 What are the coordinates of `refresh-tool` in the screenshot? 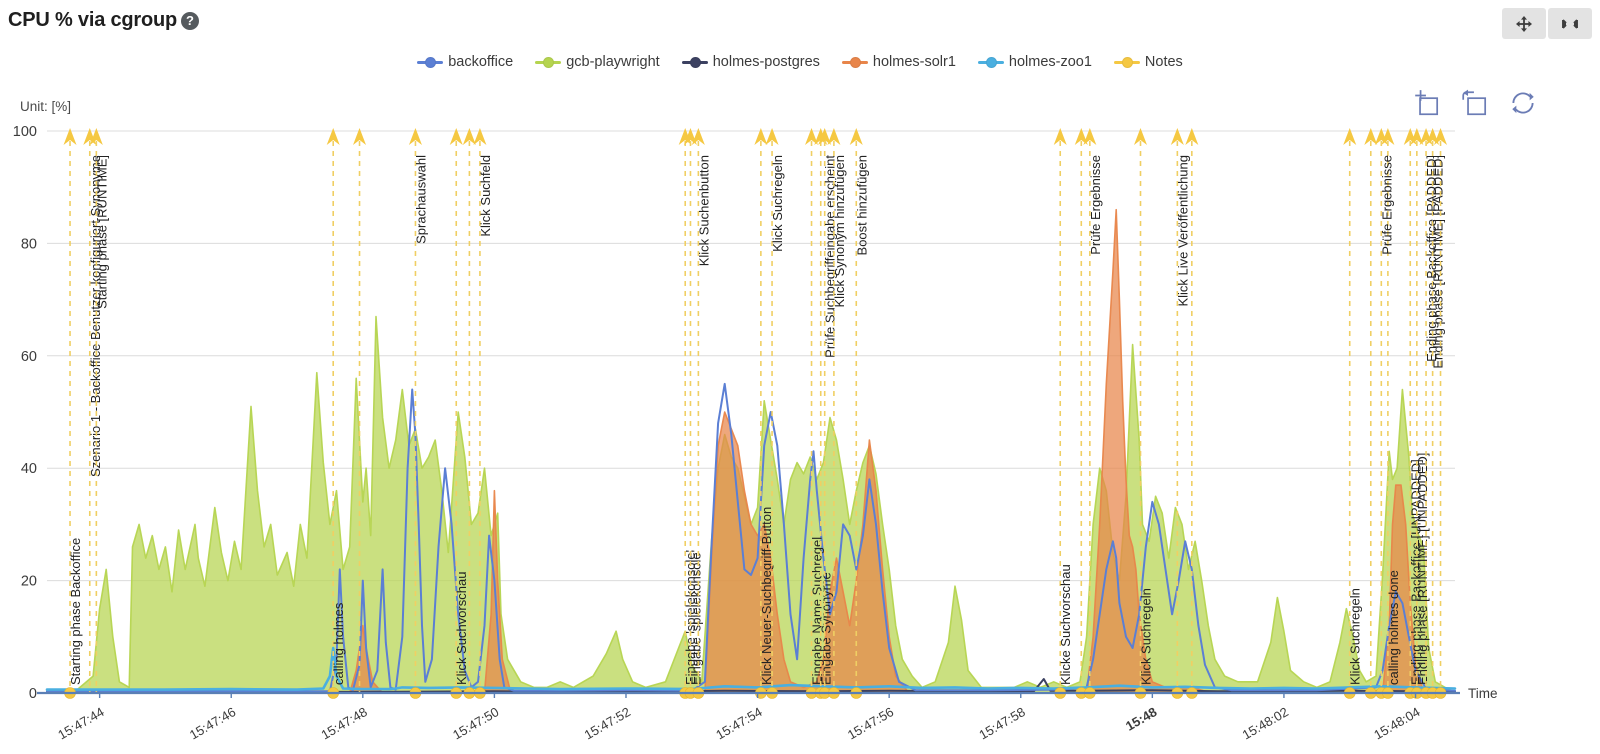 It's located at (1523, 103).